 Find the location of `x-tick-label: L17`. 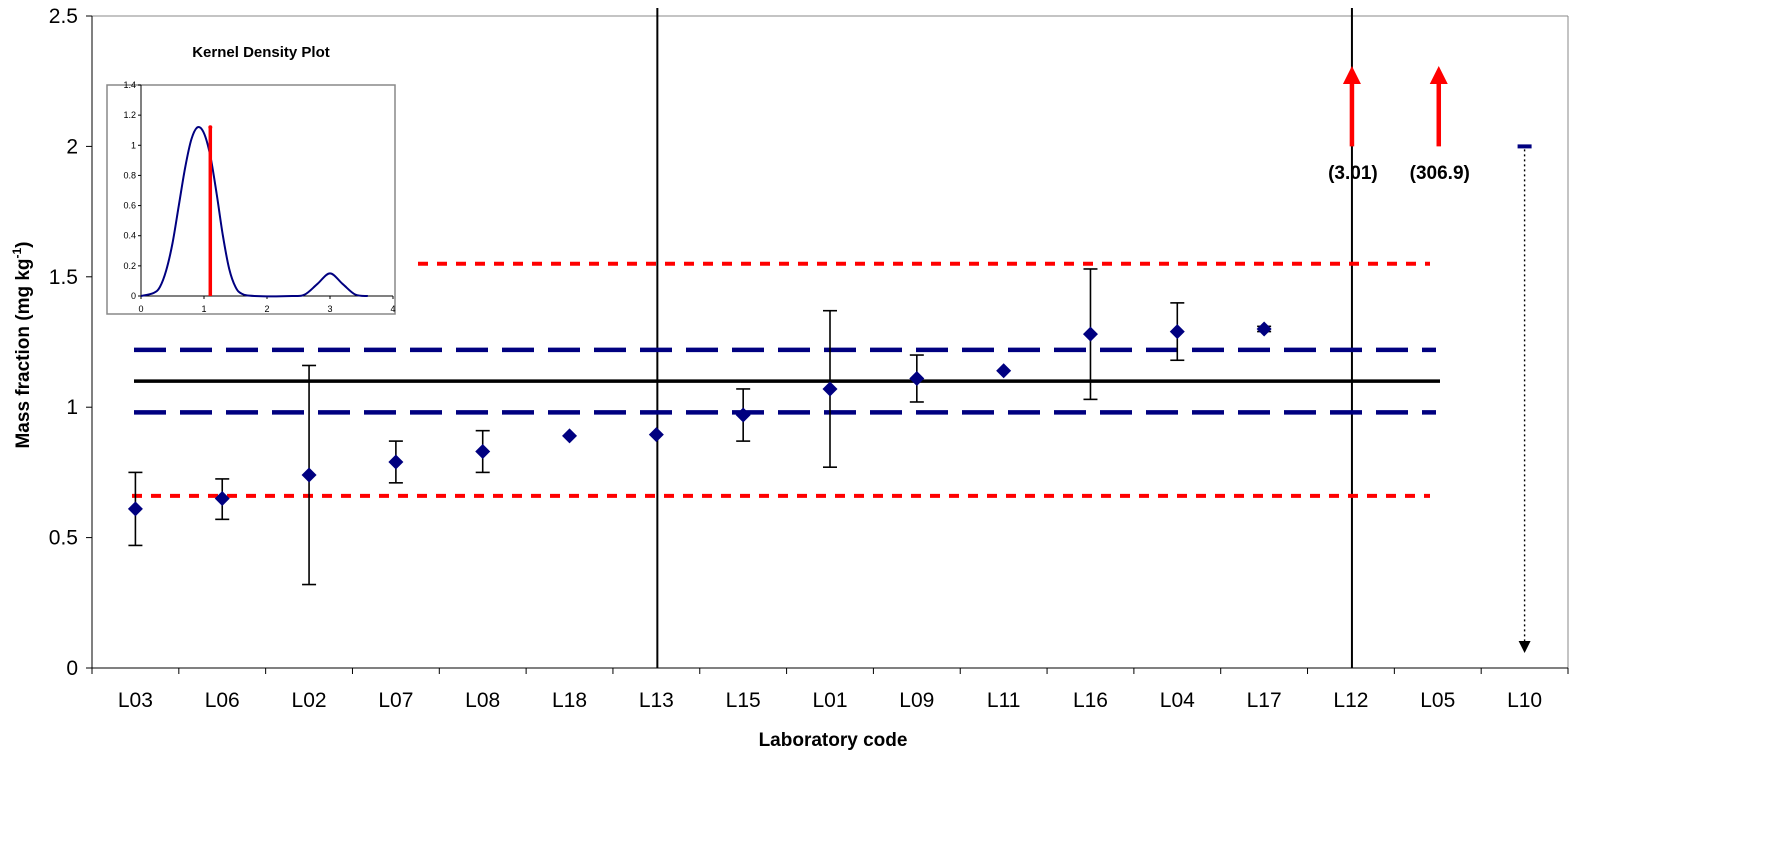

x-tick-label: L17 is located at coordinates (1264, 700).